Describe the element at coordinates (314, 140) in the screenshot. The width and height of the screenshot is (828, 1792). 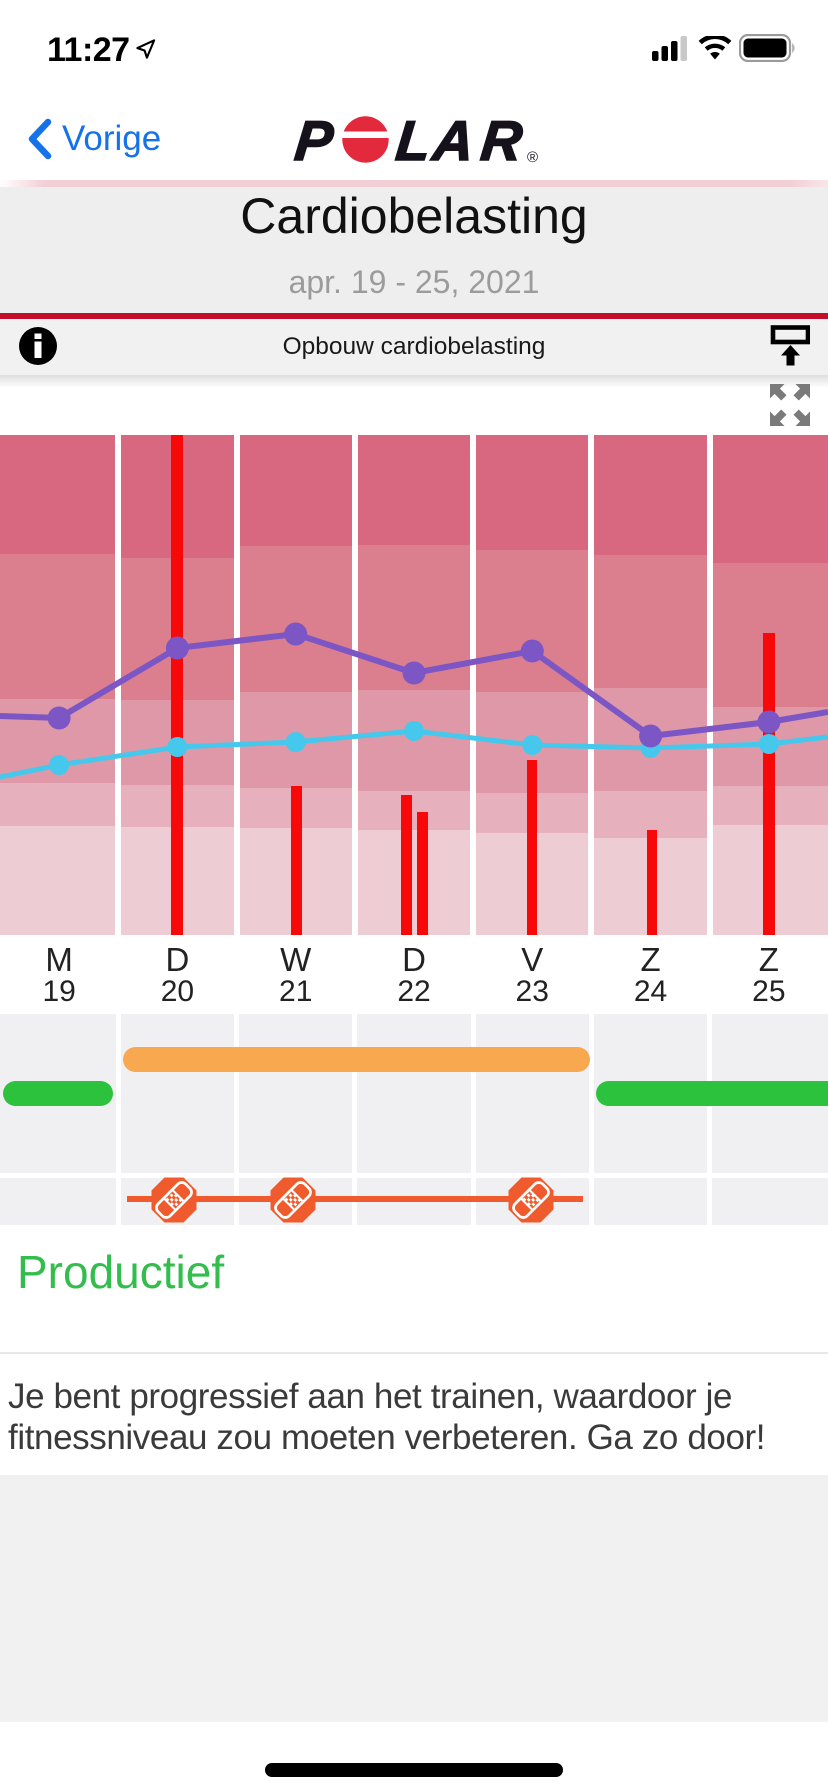
I see `svg-text: P` at that location.